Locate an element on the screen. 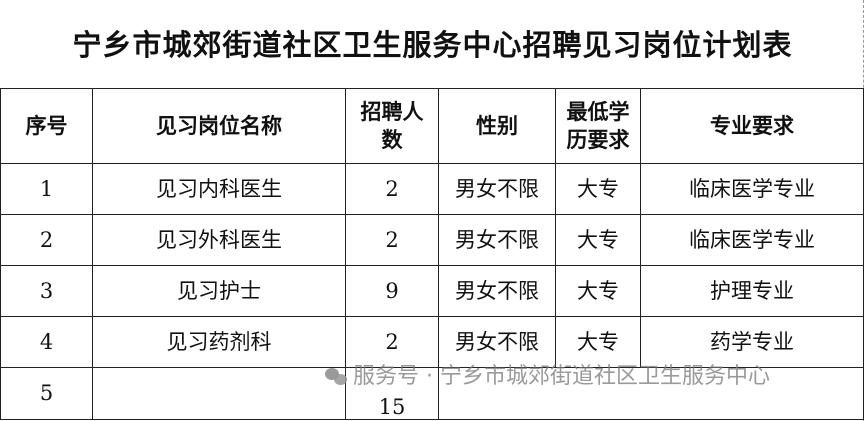  header-count-text: 招聘人数 is located at coordinates (392, 125).